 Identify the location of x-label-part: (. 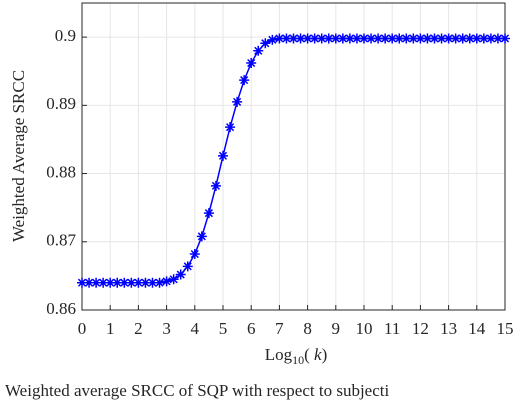
(309, 354).